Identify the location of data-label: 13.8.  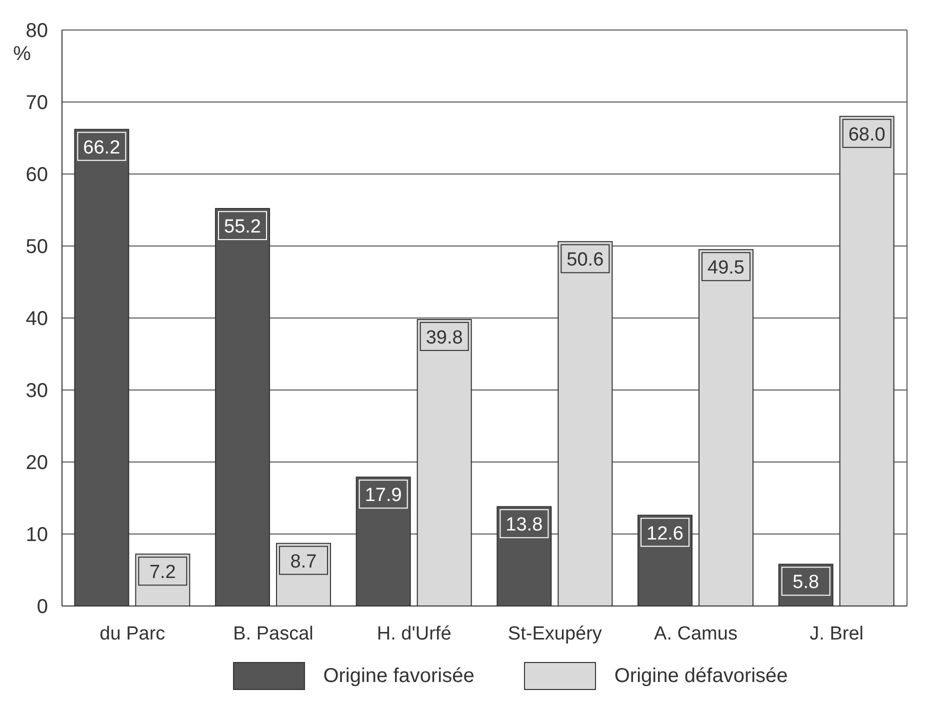
(524, 525).